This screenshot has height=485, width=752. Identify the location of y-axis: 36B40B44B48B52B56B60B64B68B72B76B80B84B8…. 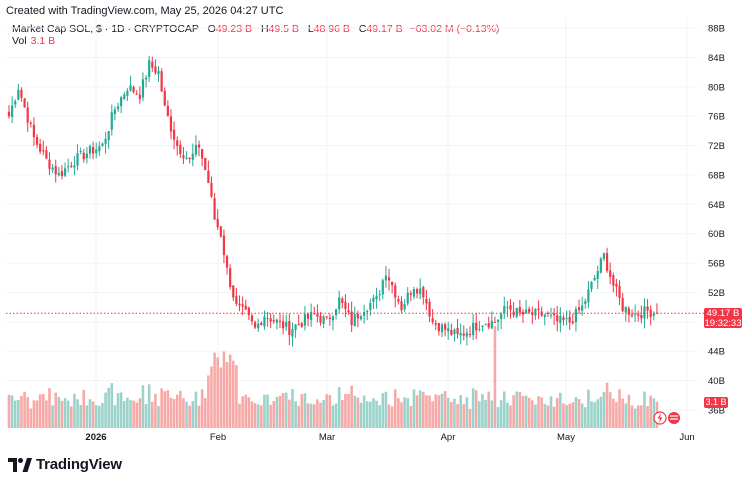
(716, 220).